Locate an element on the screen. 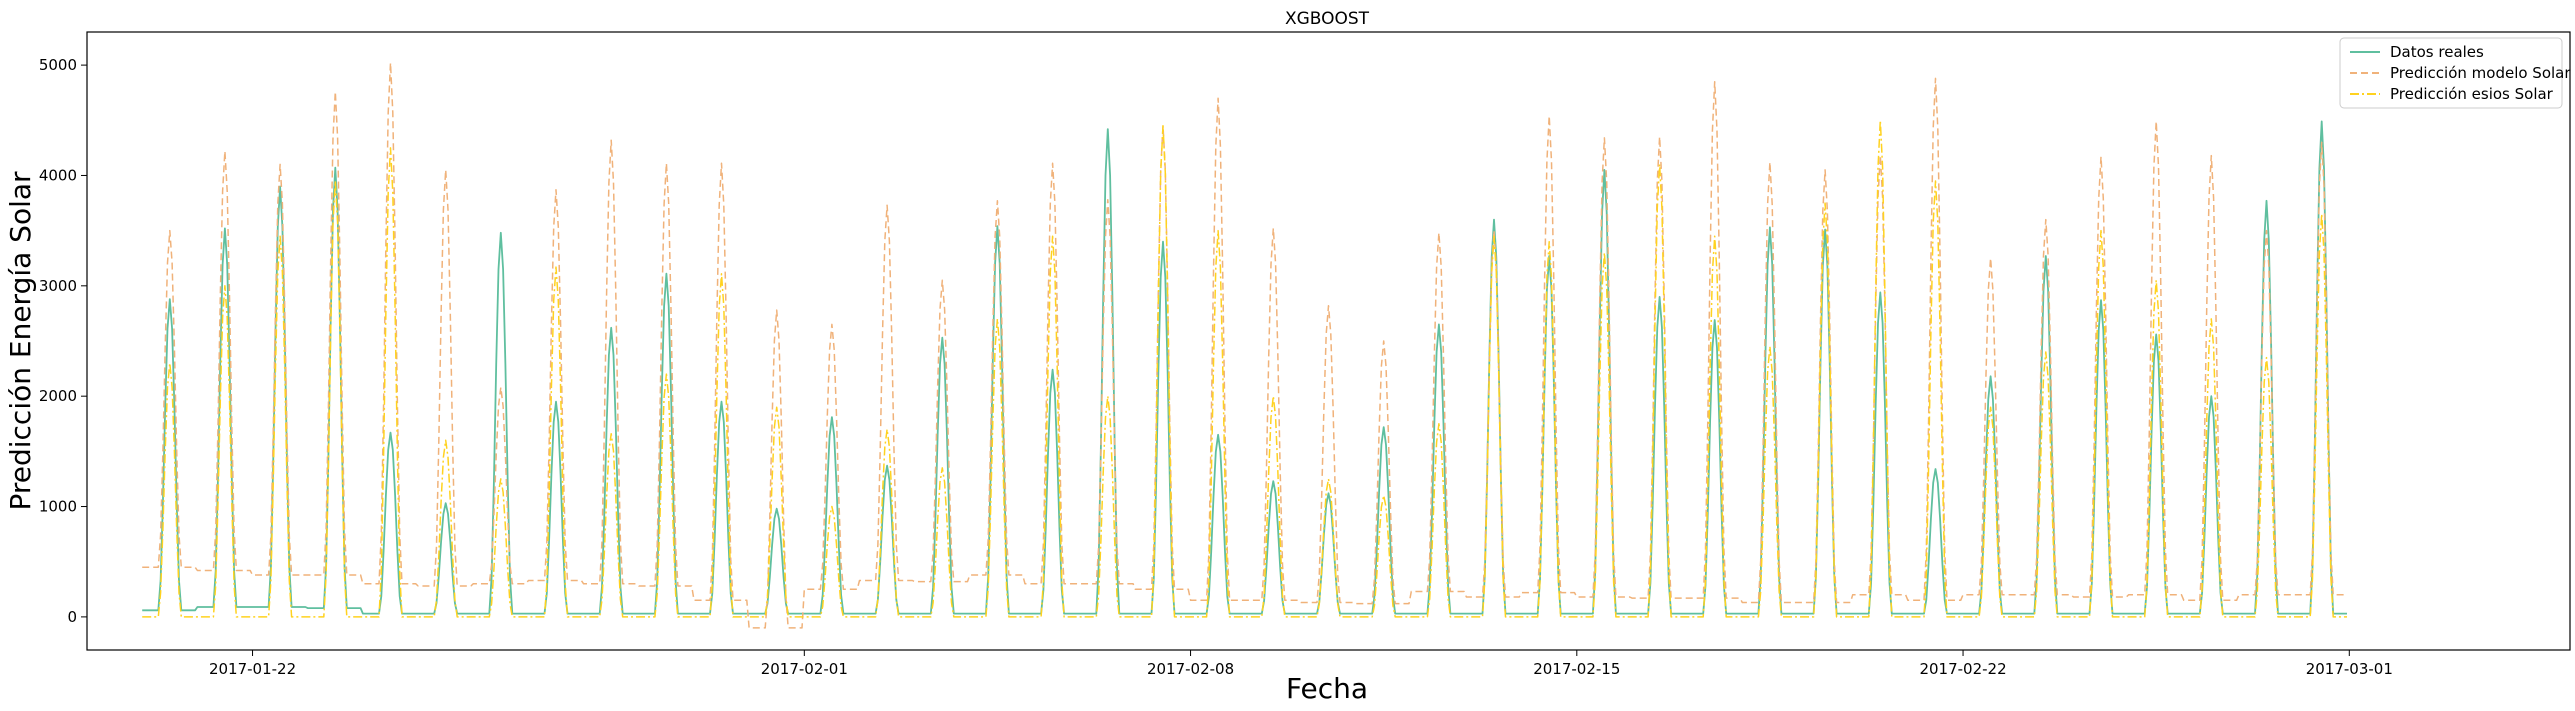 The width and height of the screenshot is (2575, 711). y-tick-label: 3000 is located at coordinates (58, 286).